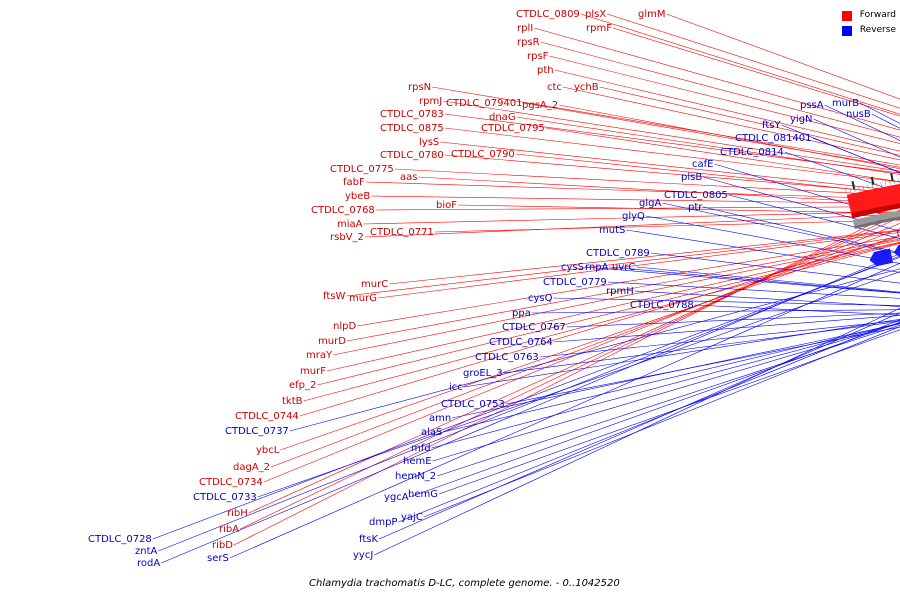 The width and height of the screenshot is (900, 600). I want to click on forward-gene-label: ribA, so click(229, 529).